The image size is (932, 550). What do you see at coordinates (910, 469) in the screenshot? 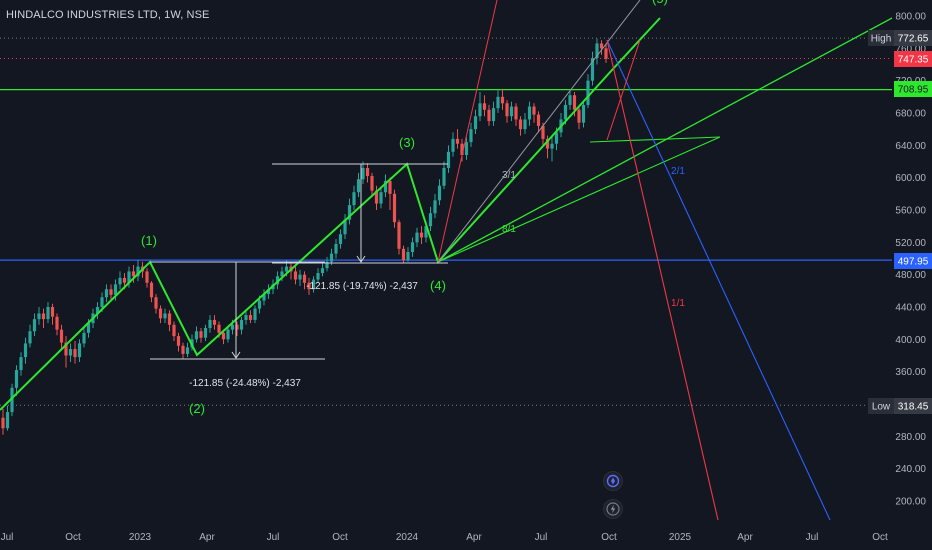
I see `y-tick-label: 240.00` at bounding box center [910, 469].